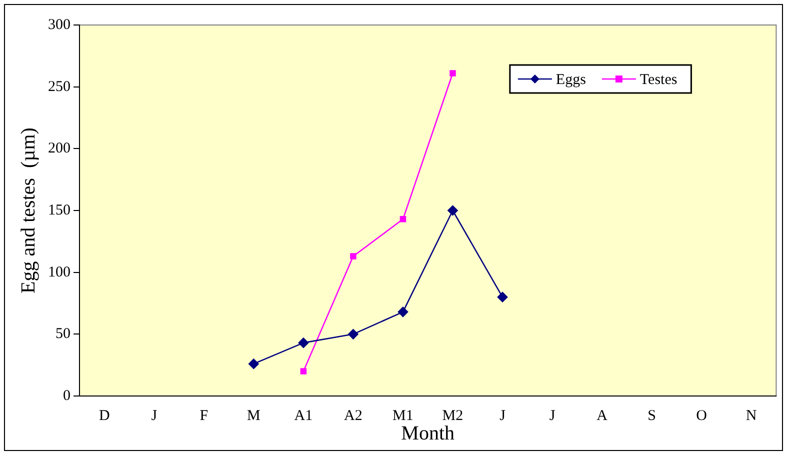 The height and width of the screenshot is (457, 789). I want to click on x-tick-label: S, so click(652, 416).